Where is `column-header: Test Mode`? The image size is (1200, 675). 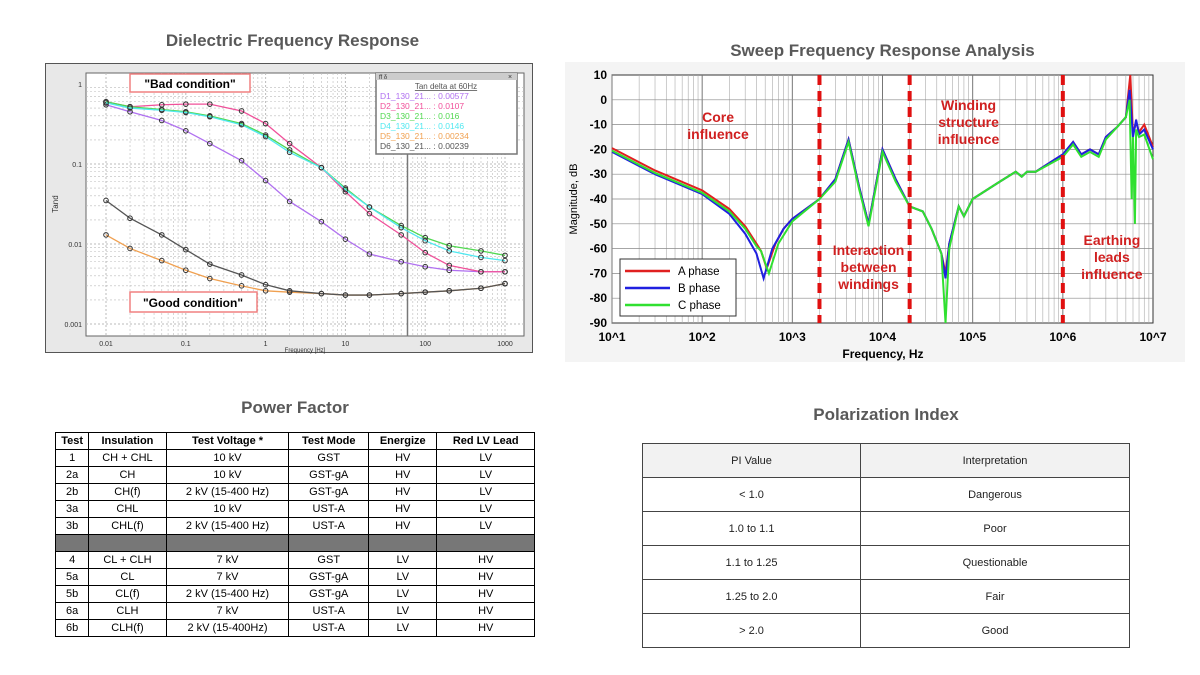
column-header: Test Mode is located at coordinates (329, 441).